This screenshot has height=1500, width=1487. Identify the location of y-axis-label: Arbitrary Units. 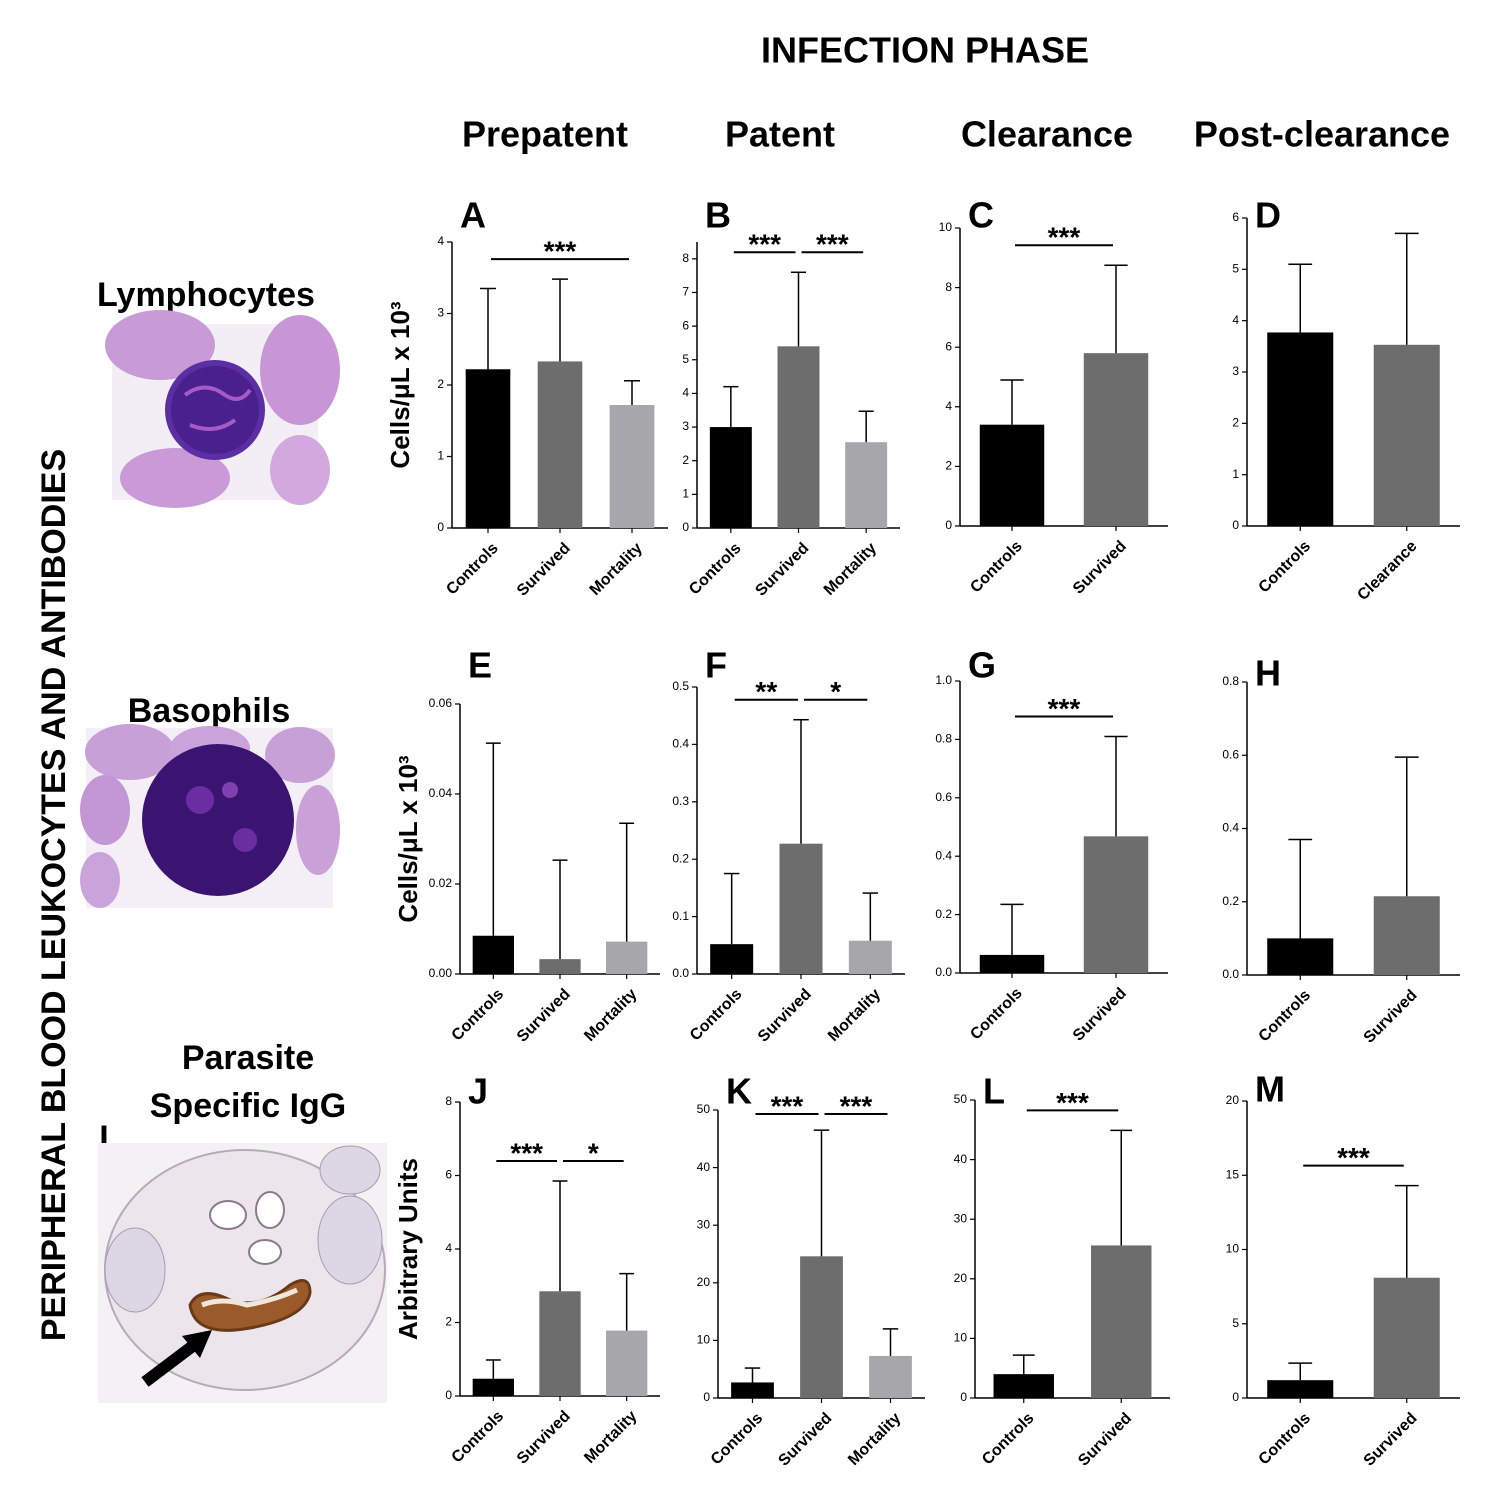
(408, 1249).